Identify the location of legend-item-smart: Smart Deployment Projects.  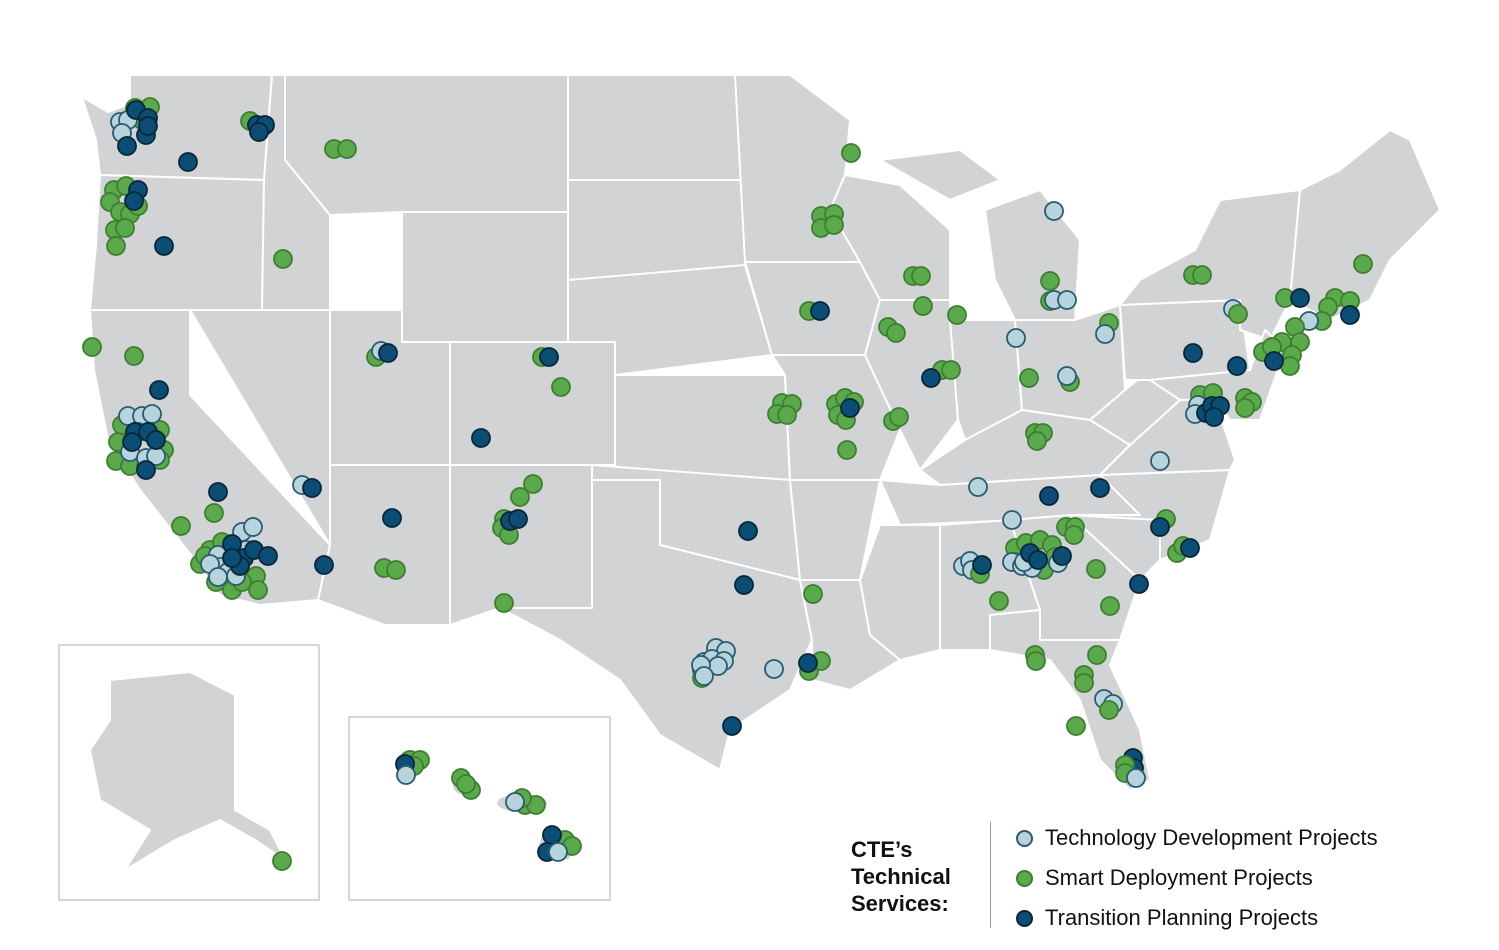
(1197, 878).